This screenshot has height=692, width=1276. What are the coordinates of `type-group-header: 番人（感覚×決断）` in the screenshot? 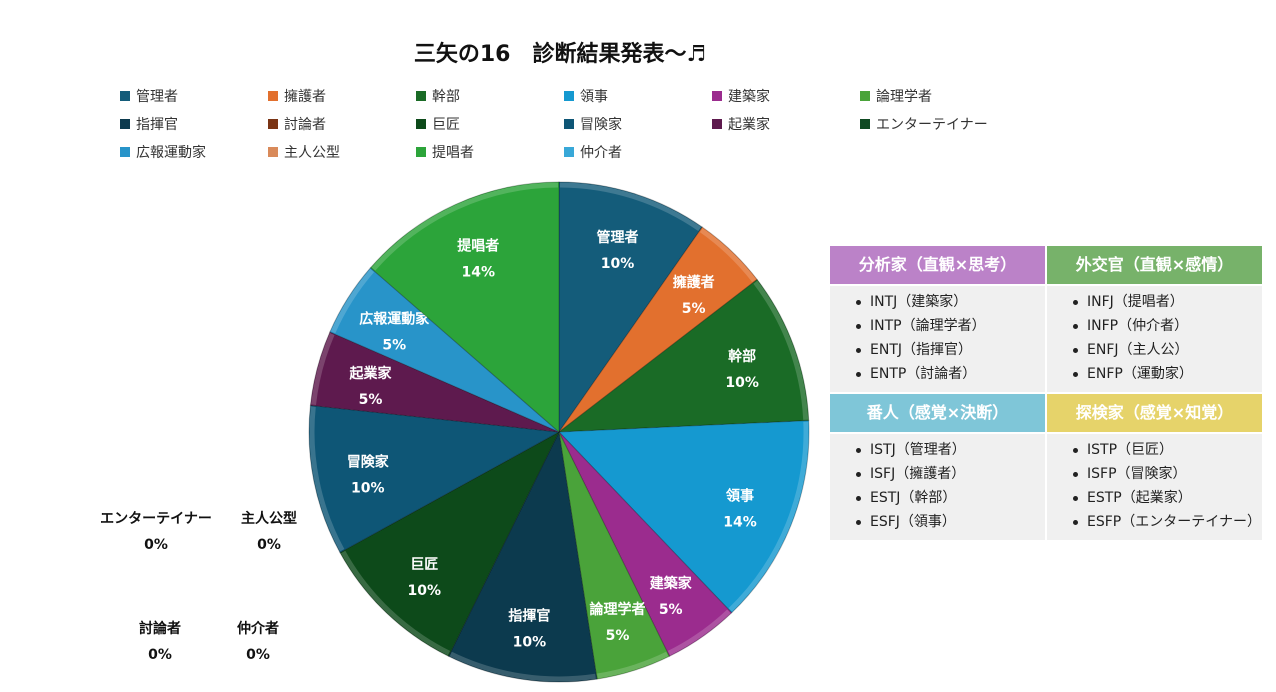 It's located at (938, 414).